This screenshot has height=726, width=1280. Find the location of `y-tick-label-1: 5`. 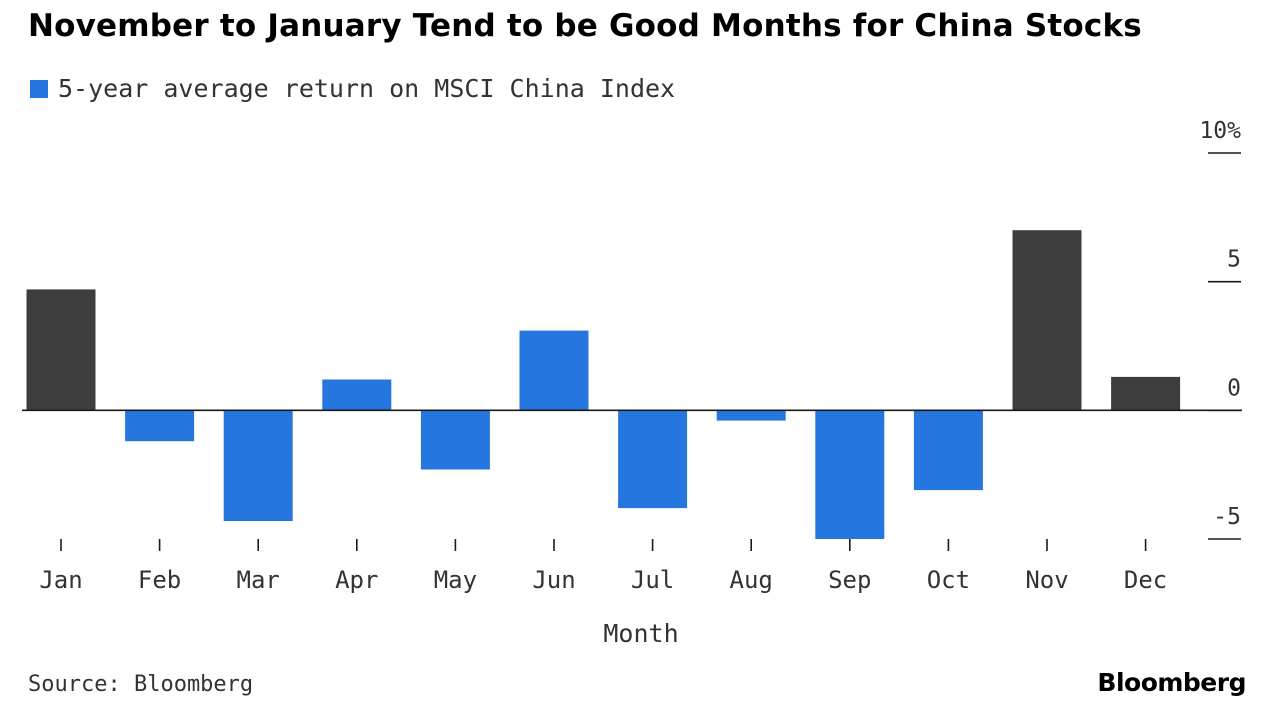

y-tick-label-1: 5 is located at coordinates (1234, 260).